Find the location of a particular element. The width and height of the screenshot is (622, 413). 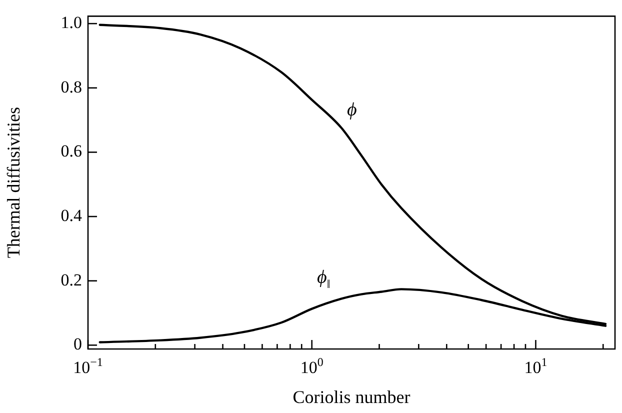

y-tick-label: 0 is located at coordinates (78, 344).